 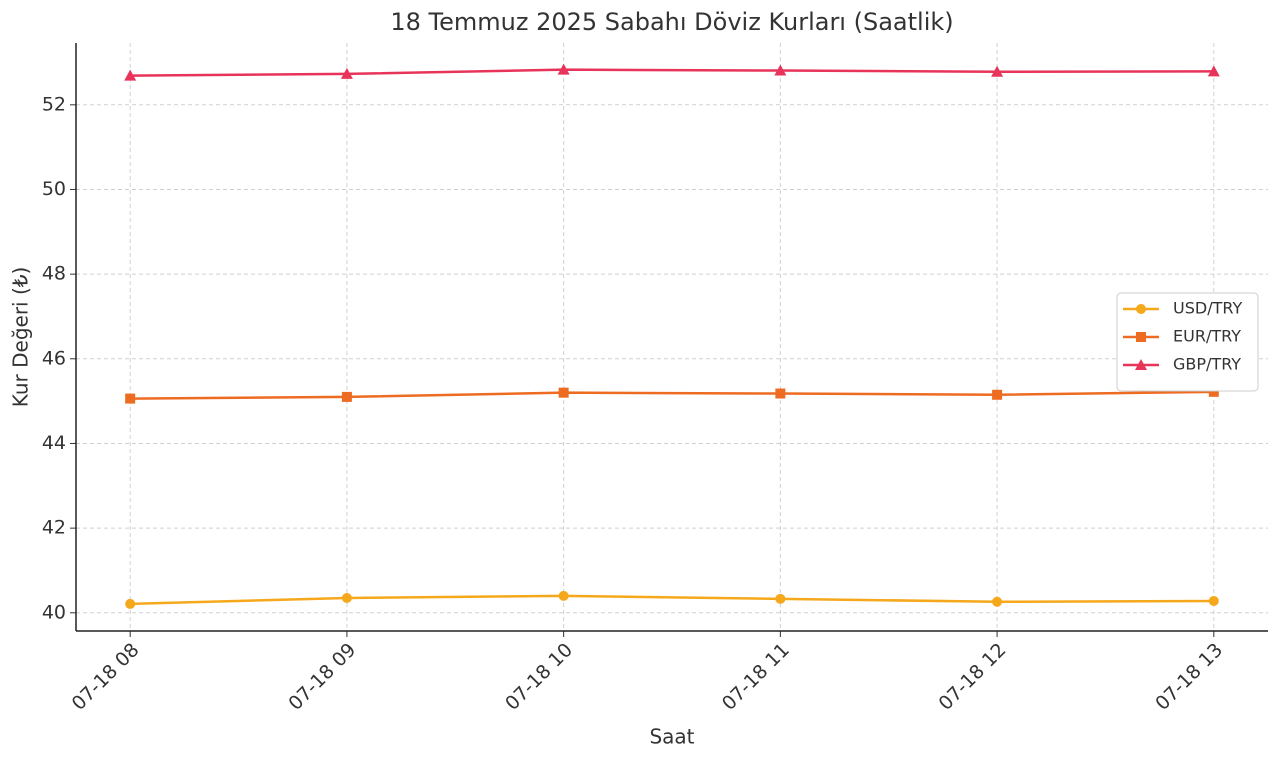 I want to click on y-tick-label: 48, so click(x=54, y=274).